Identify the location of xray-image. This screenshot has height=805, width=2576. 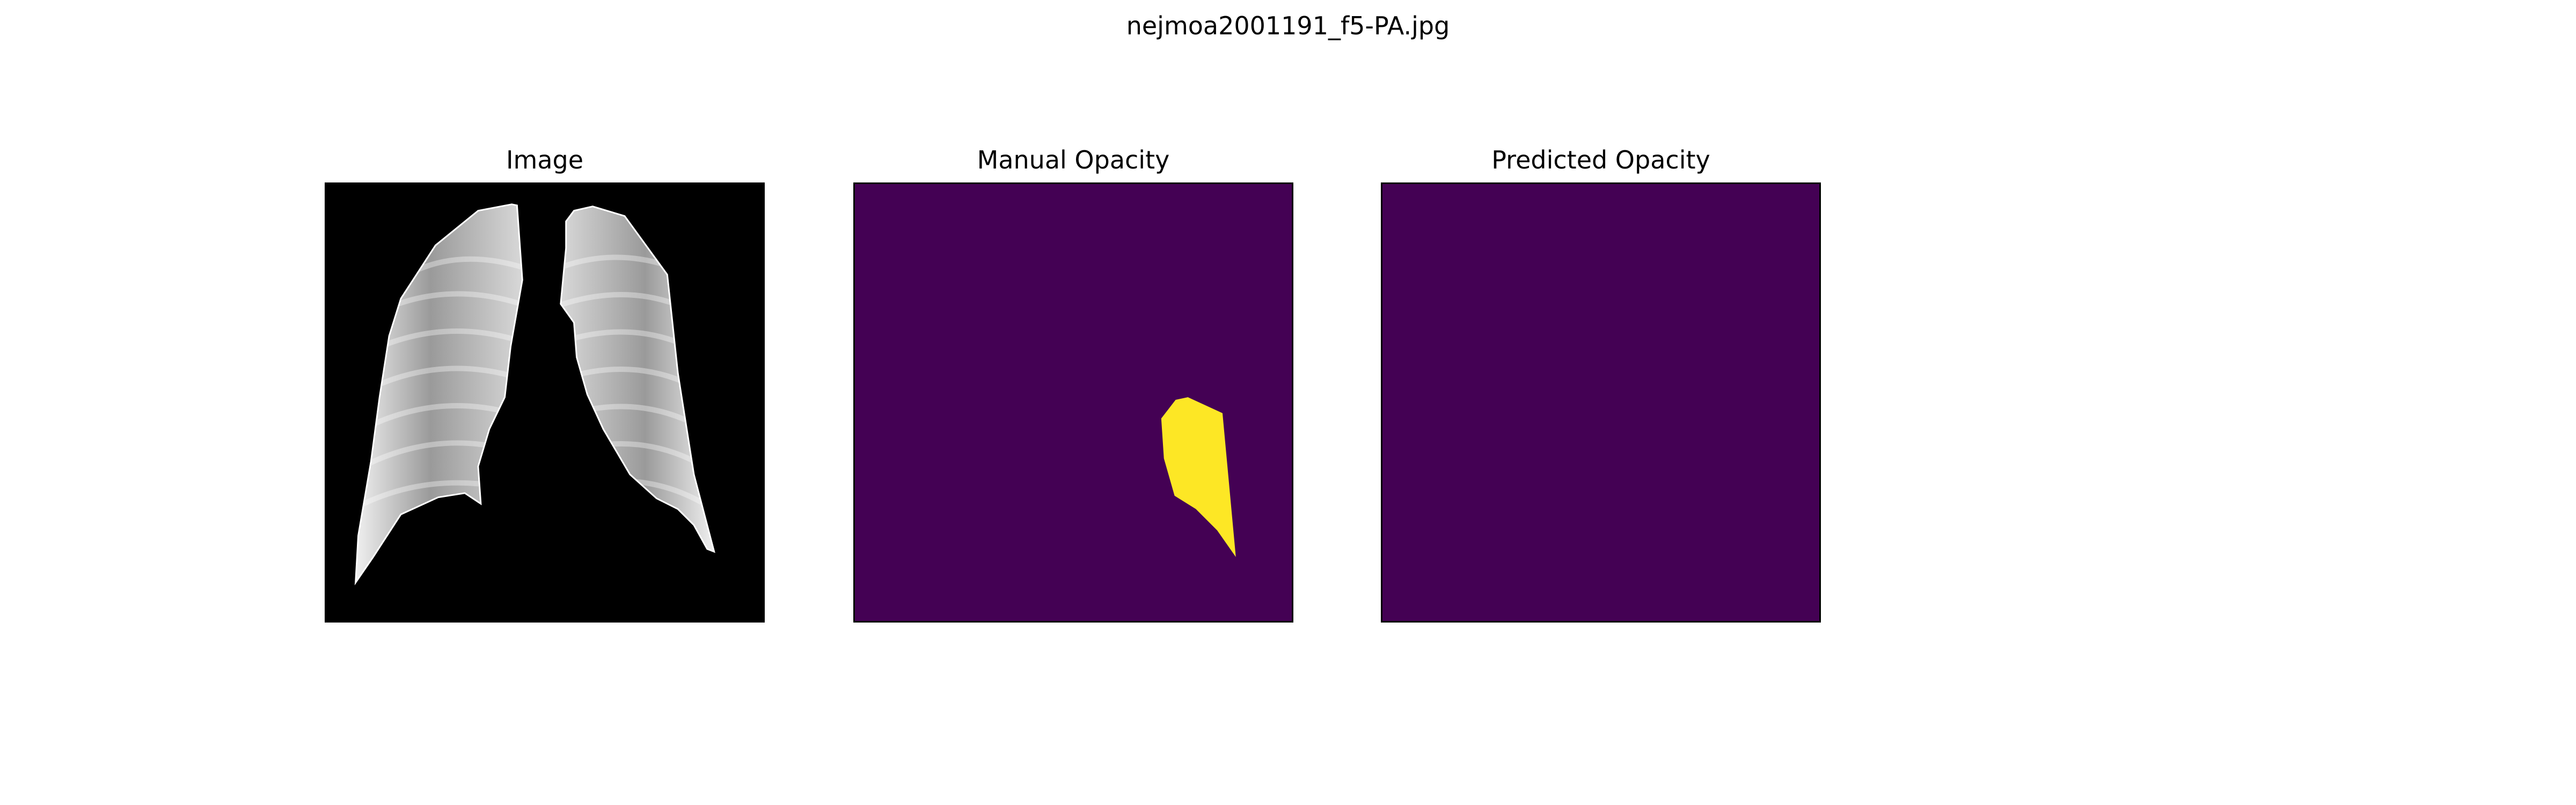
(544, 402).